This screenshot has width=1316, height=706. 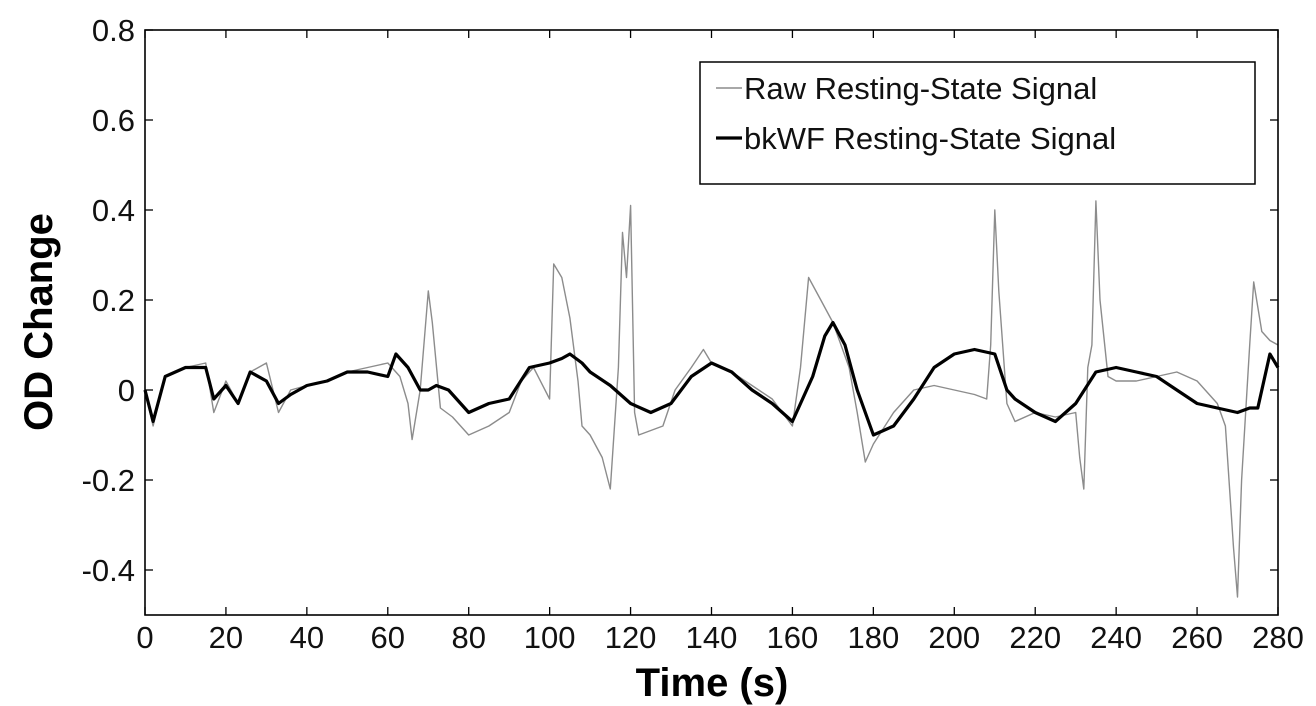 I want to click on x-tick-label: 80, so click(x=468, y=637).